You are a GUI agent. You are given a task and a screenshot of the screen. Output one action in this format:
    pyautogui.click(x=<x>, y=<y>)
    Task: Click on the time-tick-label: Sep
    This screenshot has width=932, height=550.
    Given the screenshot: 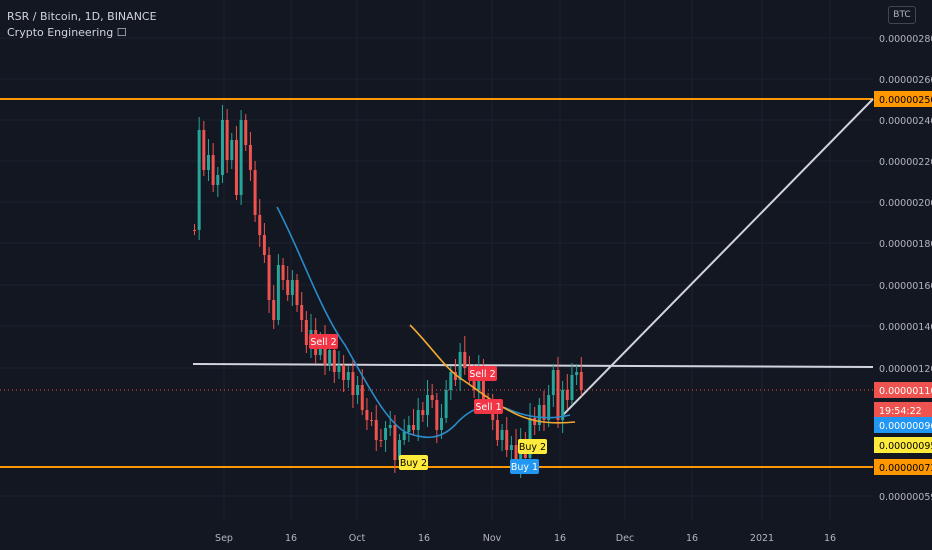 What is the action you would take?
    pyautogui.click(x=224, y=538)
    